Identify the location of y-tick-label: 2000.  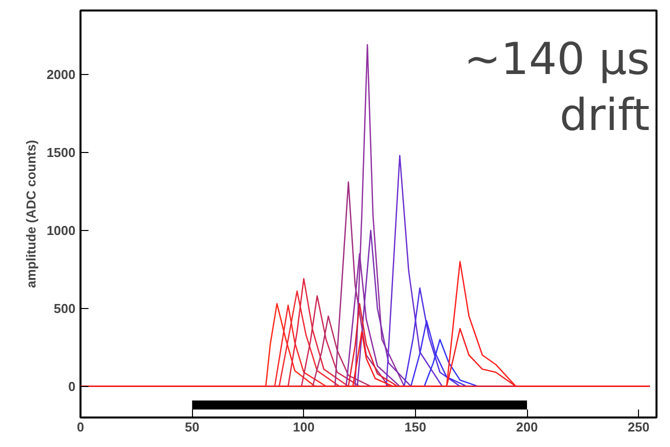
(61, 74).